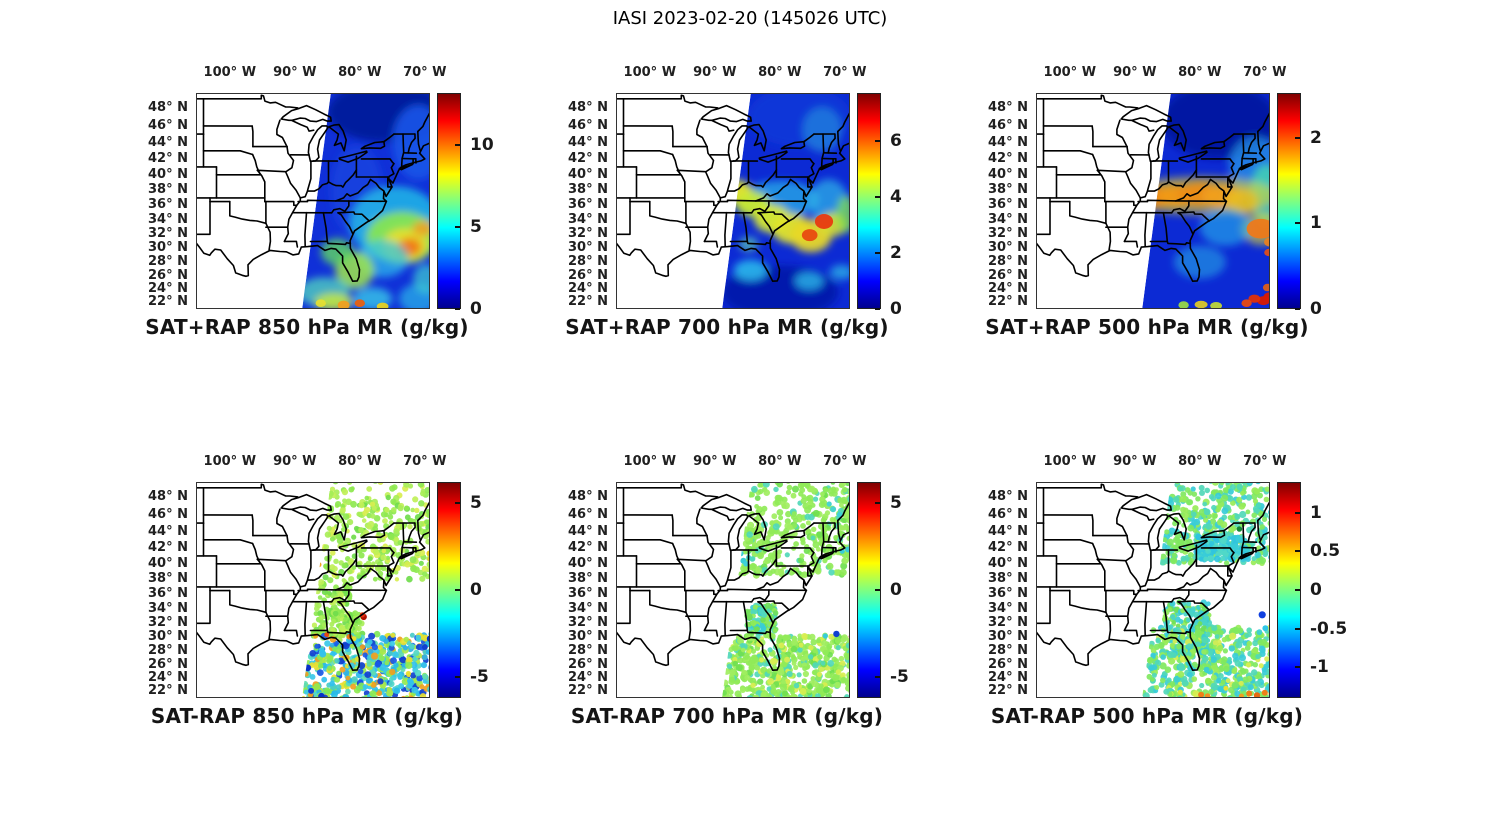  Describe the element at coordinates (896, 140) in the screenshot. I see `colorbar-tick-label: 6` at that location.